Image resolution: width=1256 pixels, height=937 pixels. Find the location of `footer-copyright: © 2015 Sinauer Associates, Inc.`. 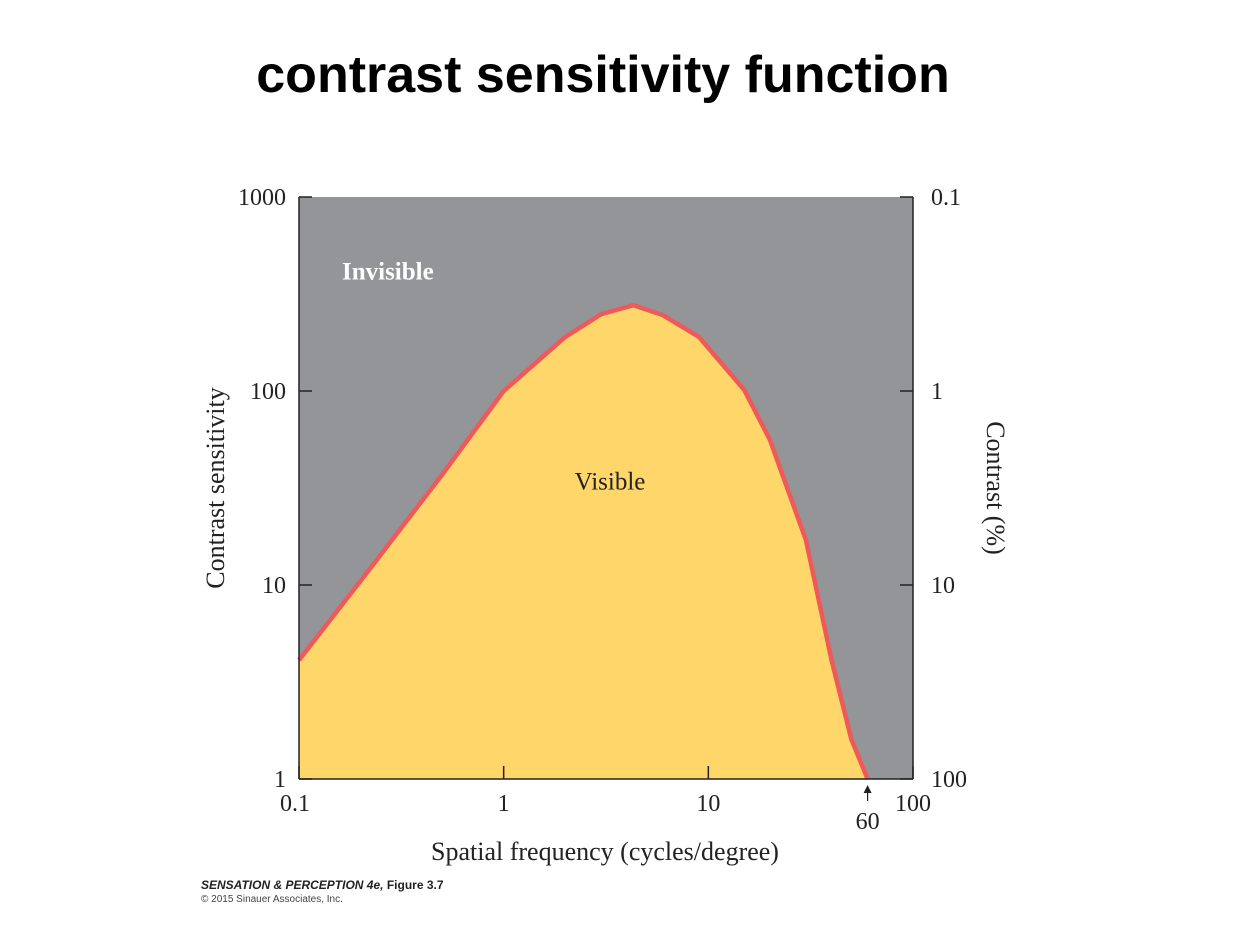

footer-copyright: © 2015 Sinauer Associates, Inc. is located at coordinates (272, 899).